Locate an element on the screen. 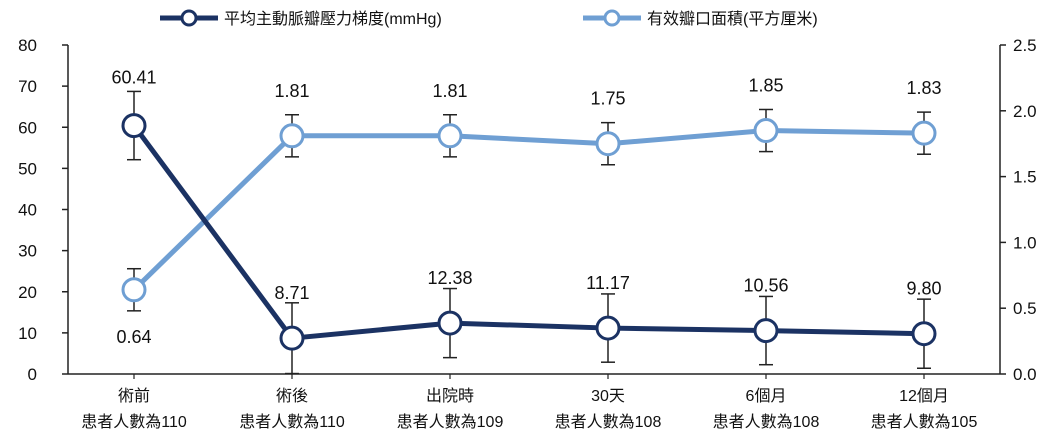 This screenshot has width=1058, height=438. x-tick-label: 術前 is located at coordinates (134, 396).